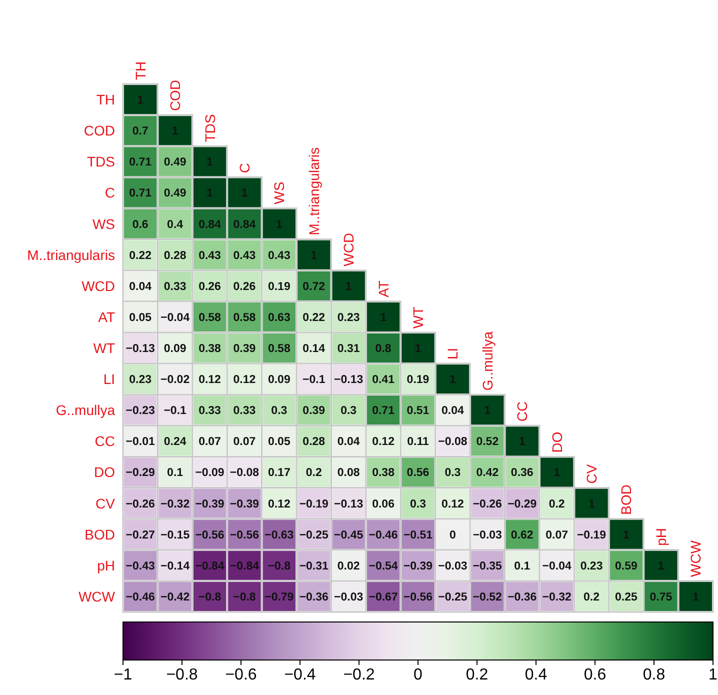 The width and height of the screenshot is (718, 695). Describe the element at coordinates (383, 566) in the screenshot. I see `data-label: −0.54` at that location.